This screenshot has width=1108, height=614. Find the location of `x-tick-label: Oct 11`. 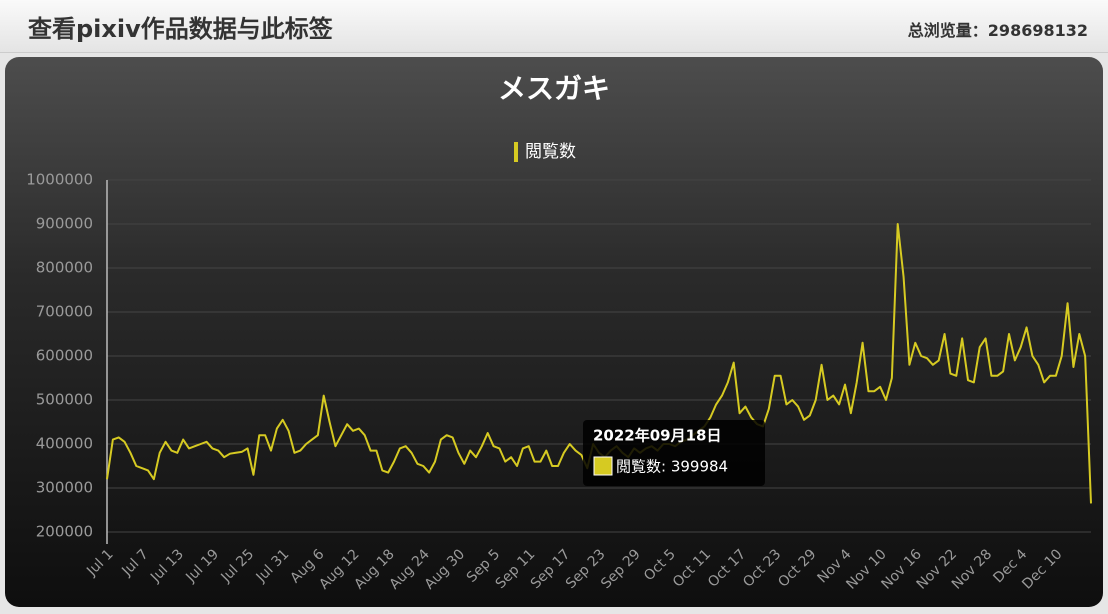

x-tick-label: Oct 11 is located at coordinates (692, 568).